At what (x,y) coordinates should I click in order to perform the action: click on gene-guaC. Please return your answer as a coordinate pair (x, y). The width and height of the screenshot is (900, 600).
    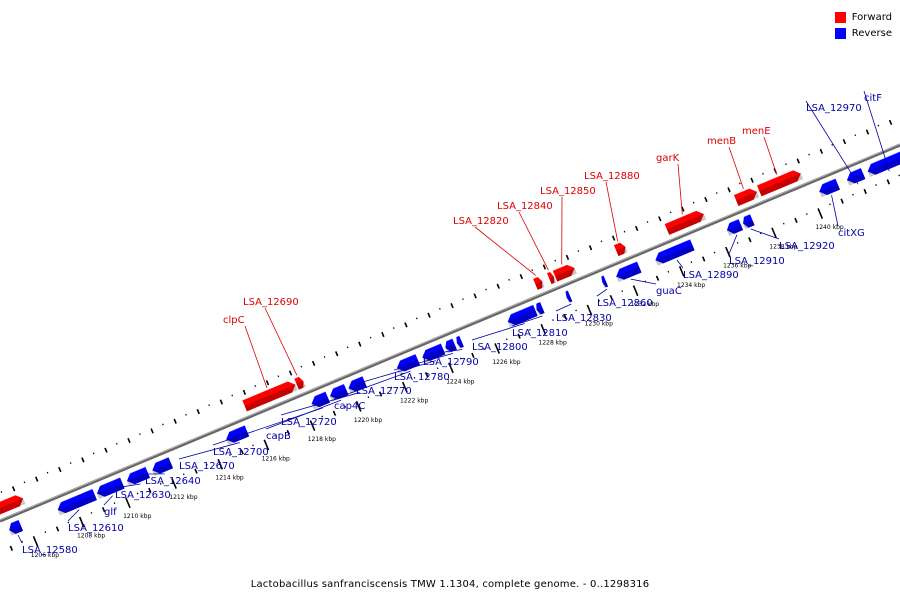
    Looking at the image, I should click on (627, 272).